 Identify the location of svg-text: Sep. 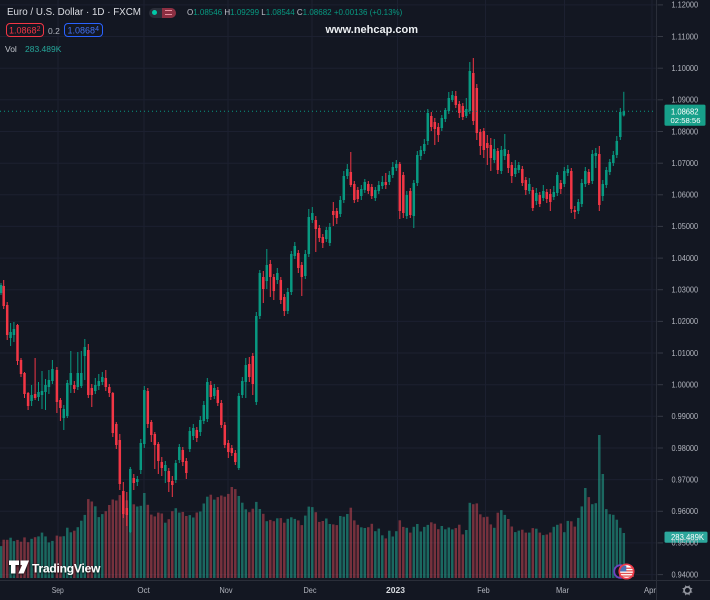
(58, 590).